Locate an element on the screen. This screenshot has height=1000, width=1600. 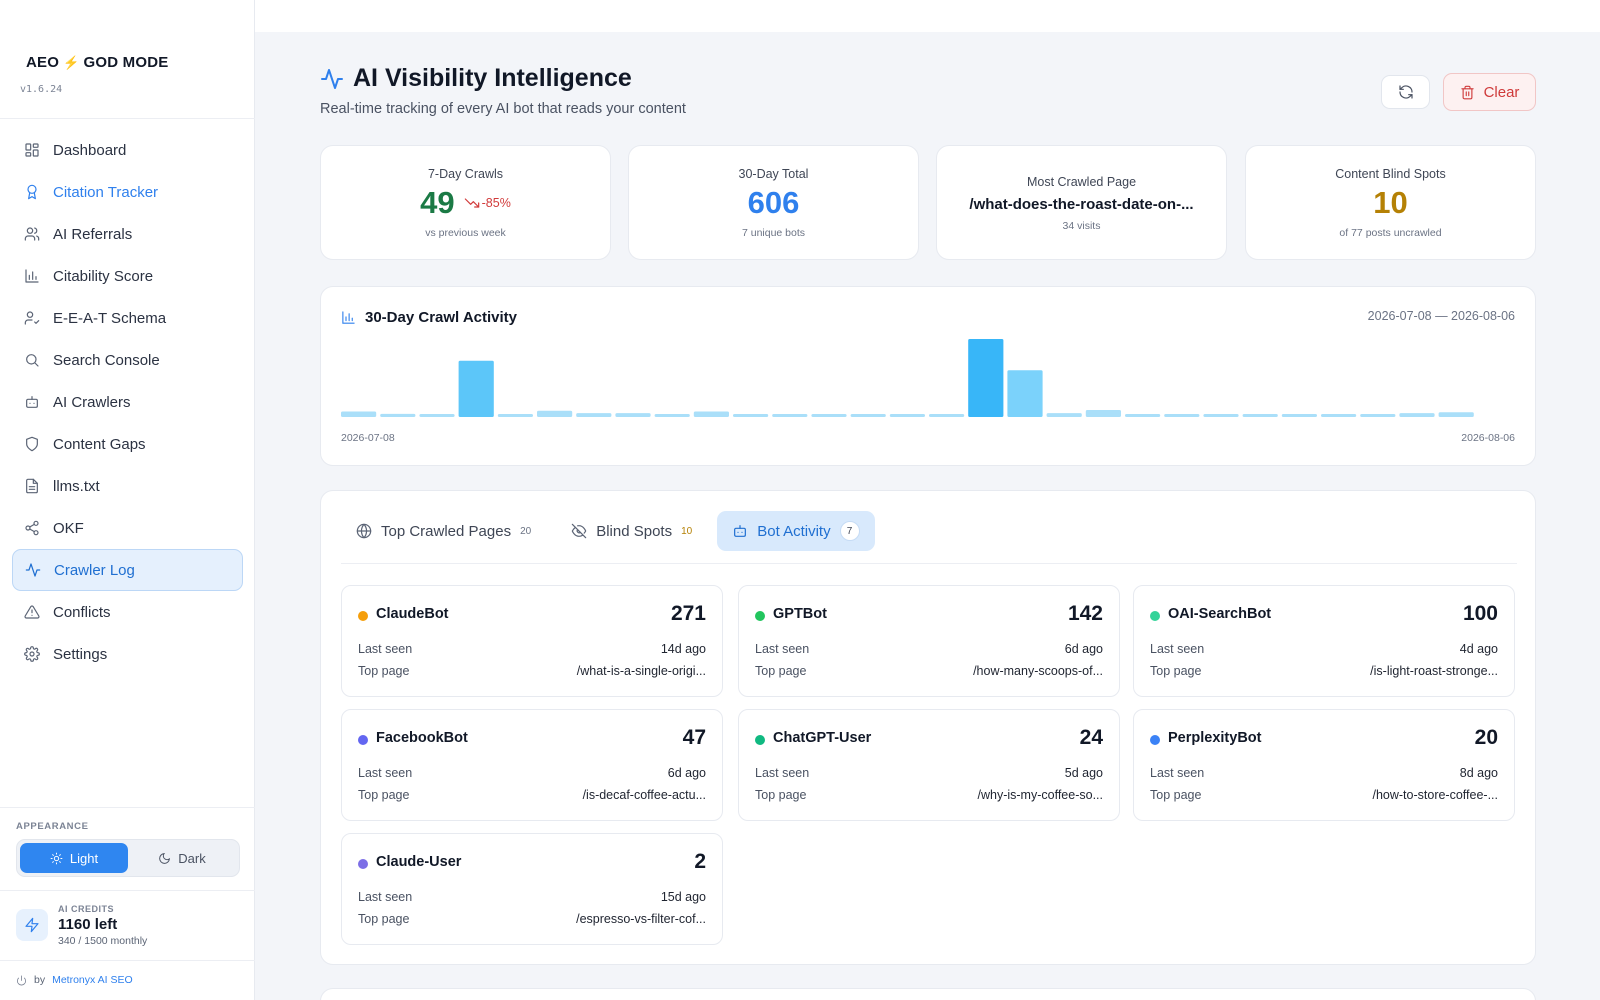
sidebar-item-crawler-log: Crawler Log is located at coordinates (127, 570).